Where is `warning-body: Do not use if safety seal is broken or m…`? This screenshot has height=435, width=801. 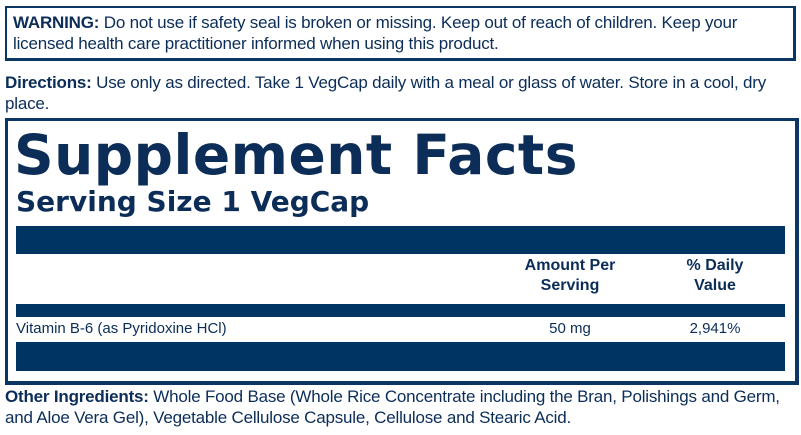 warning-body: Do not use if safety seal is broken or m… is located at coordinates (375, 33).